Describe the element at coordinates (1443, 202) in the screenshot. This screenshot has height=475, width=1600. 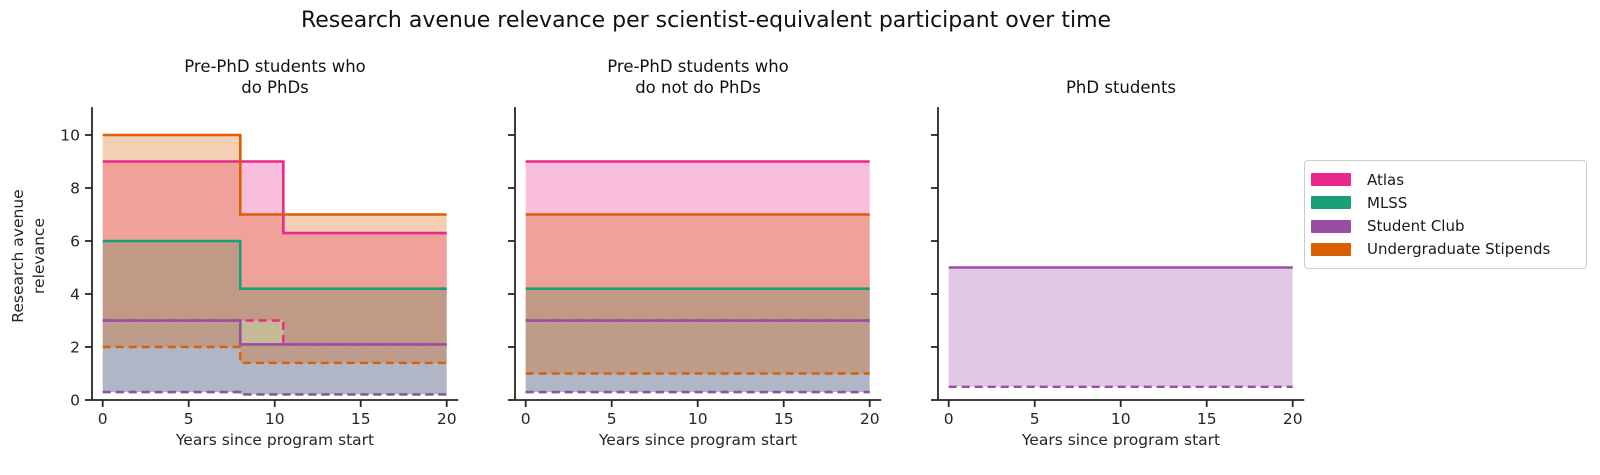
I see `legend-item-mlss: MLSS` at that location.